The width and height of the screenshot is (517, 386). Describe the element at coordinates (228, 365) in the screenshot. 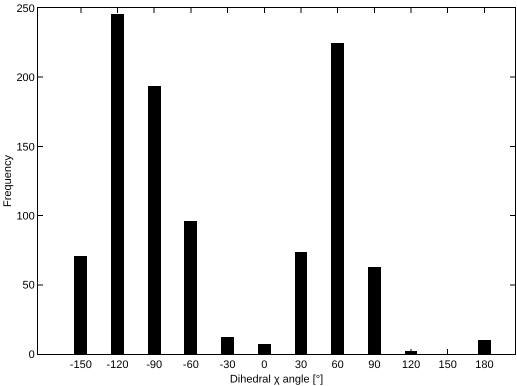

I see `x-tick-label: -30` at that location.